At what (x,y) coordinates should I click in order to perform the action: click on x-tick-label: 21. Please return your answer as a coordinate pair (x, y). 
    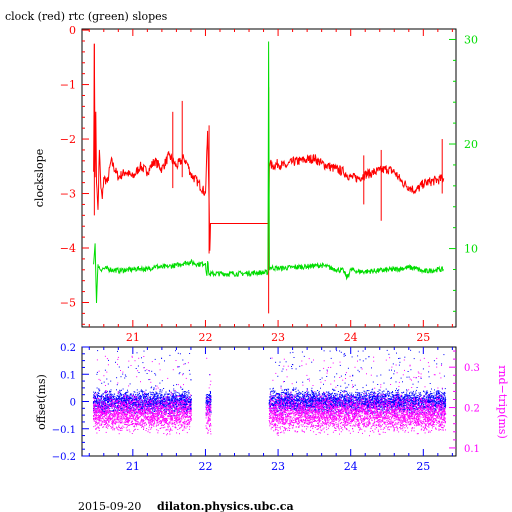
    Looking at the image, I should click on (133, 337).